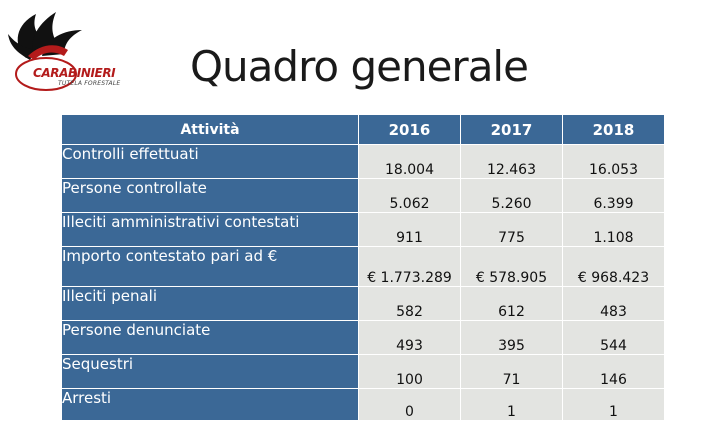 The height and width of the screenshot is (439, 728). I want to click on cell-2017: 5.260, so click(511, 195).